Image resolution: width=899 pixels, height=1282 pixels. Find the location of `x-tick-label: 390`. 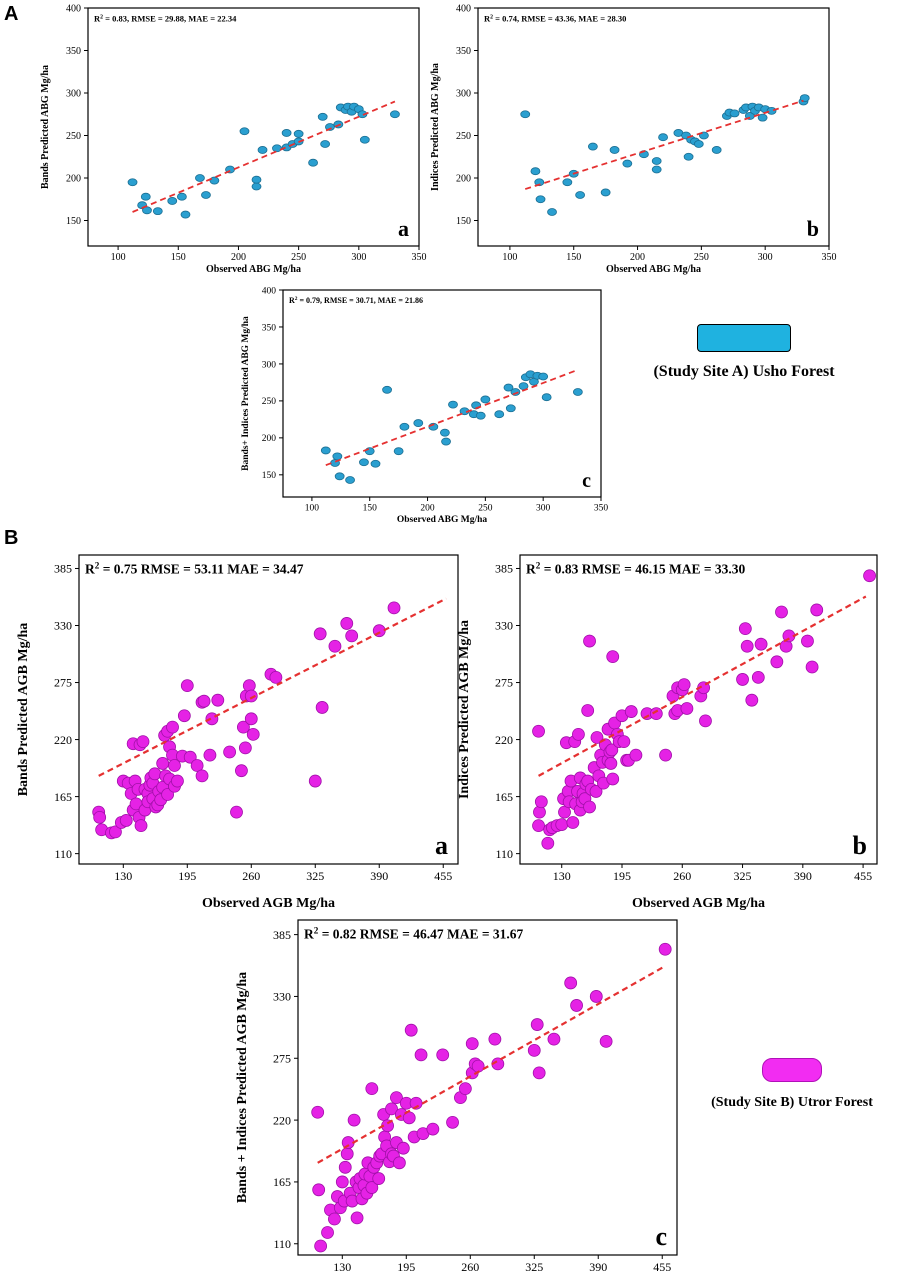

x-tick-label: 390 is located at coordinates (598, 1267).